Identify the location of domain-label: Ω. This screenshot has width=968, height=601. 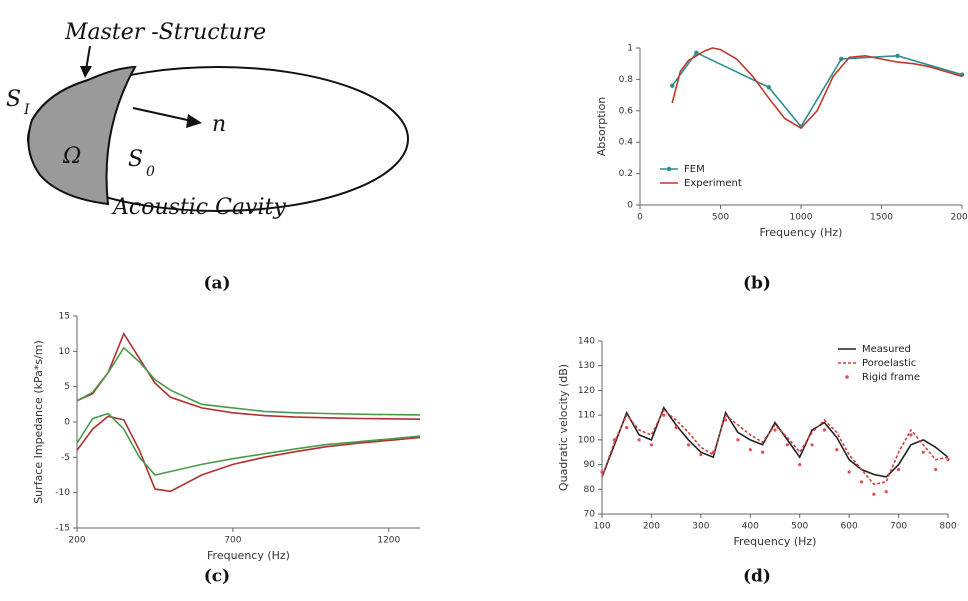
(71, 156).